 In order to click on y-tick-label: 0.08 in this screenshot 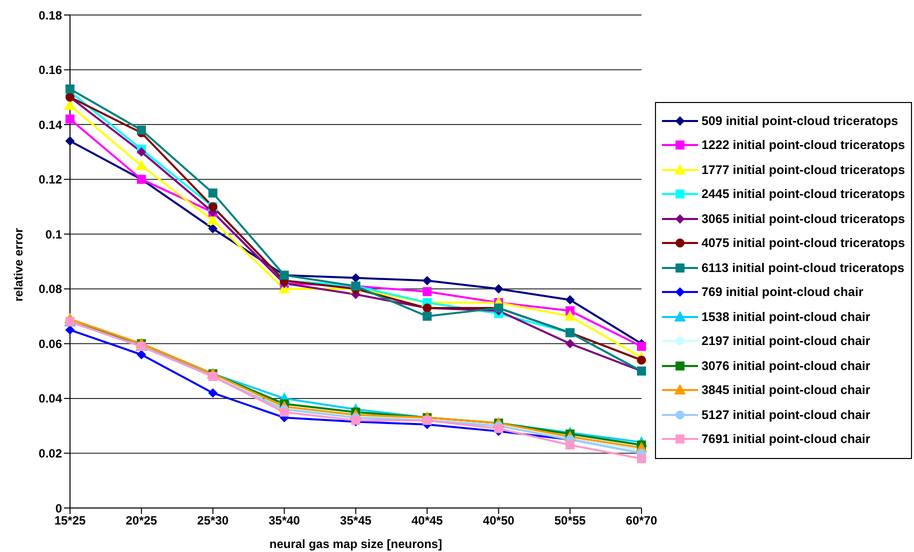, I will do `click(50, 289)`.